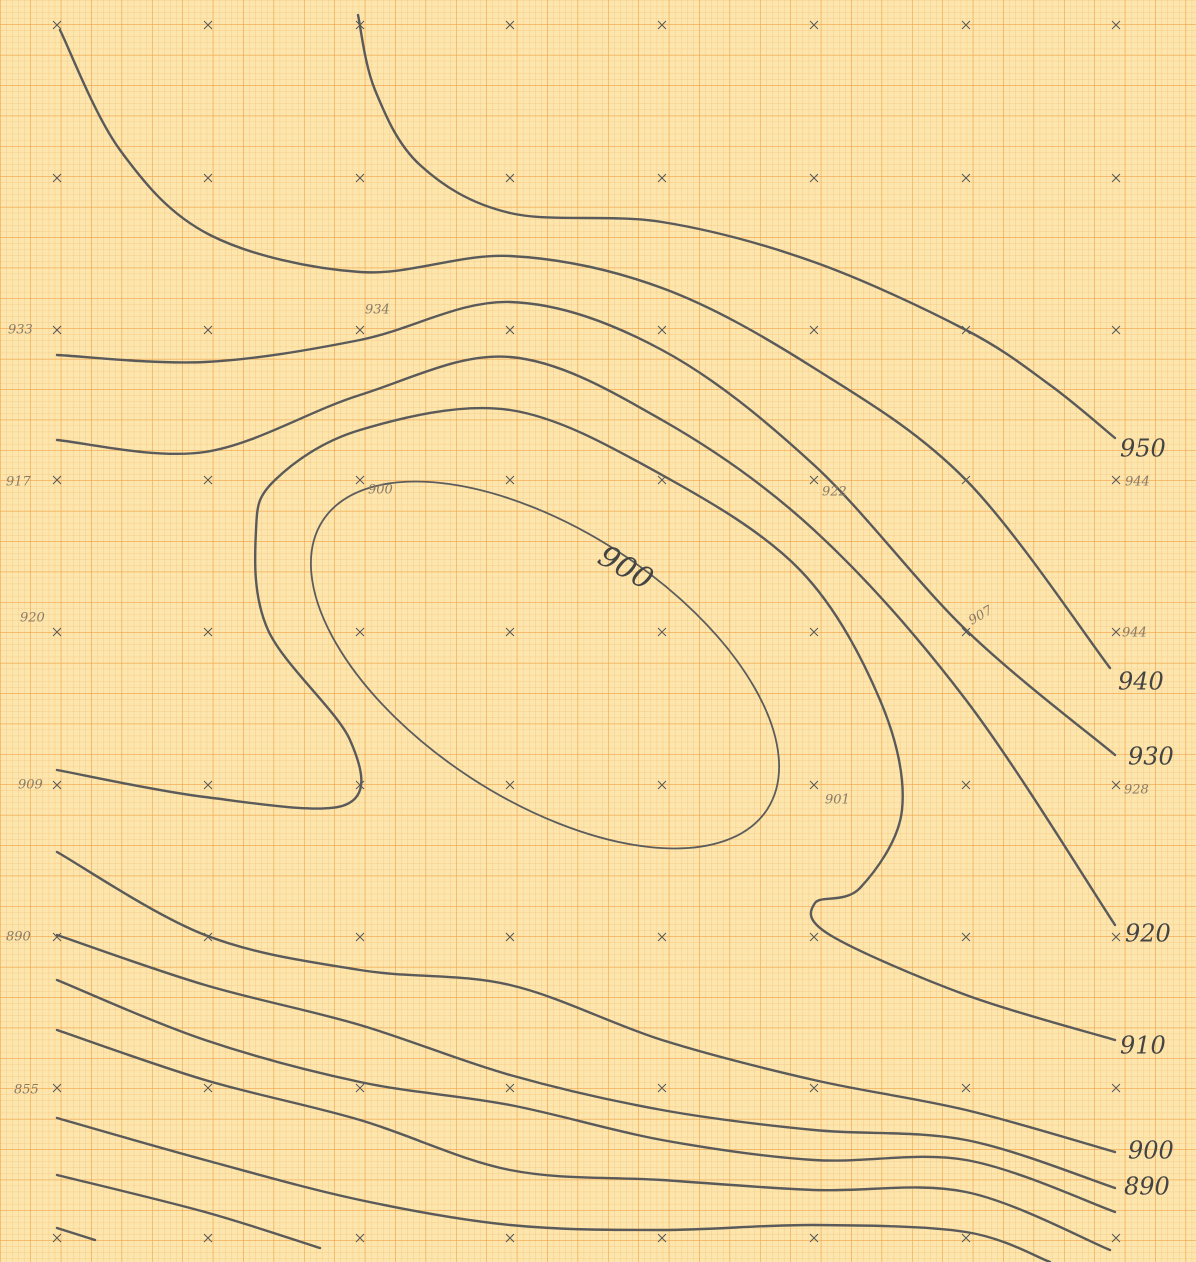  What do you see at coordinates (1143, 449) in the screenshot?
I see `contour-label: 950` at bounding box center [1143, 449].